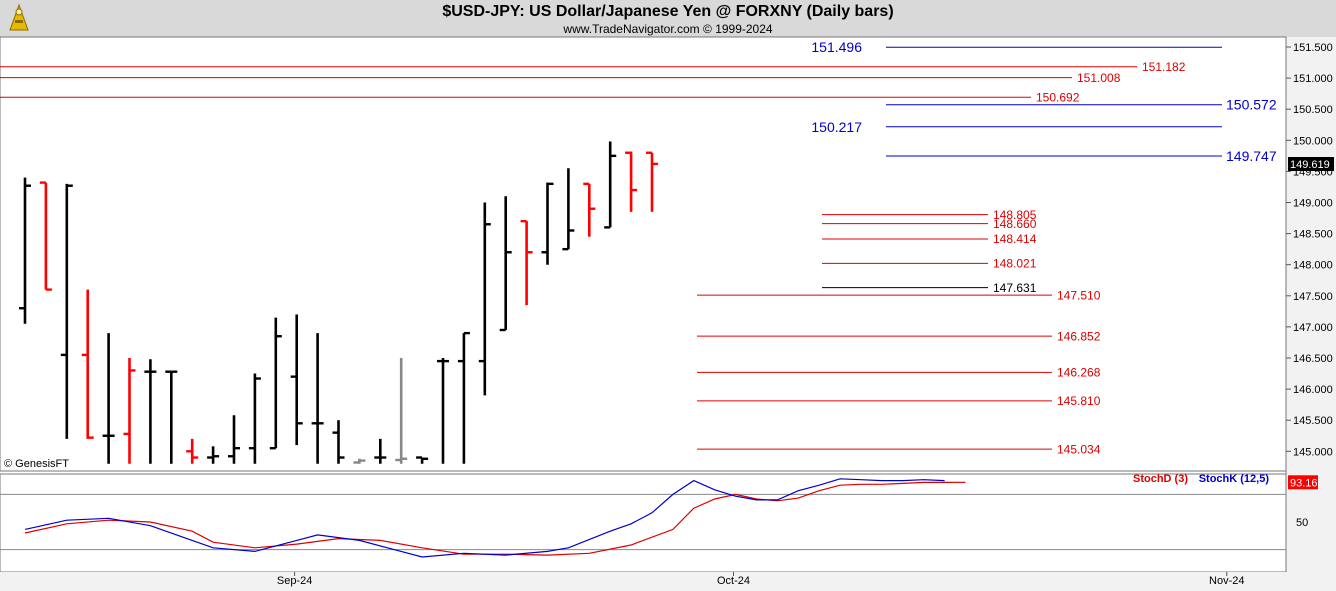  Describe the element at coordinates (1313, 452) in the screenshot. I see `price-tick-label: 145.000` at that location.